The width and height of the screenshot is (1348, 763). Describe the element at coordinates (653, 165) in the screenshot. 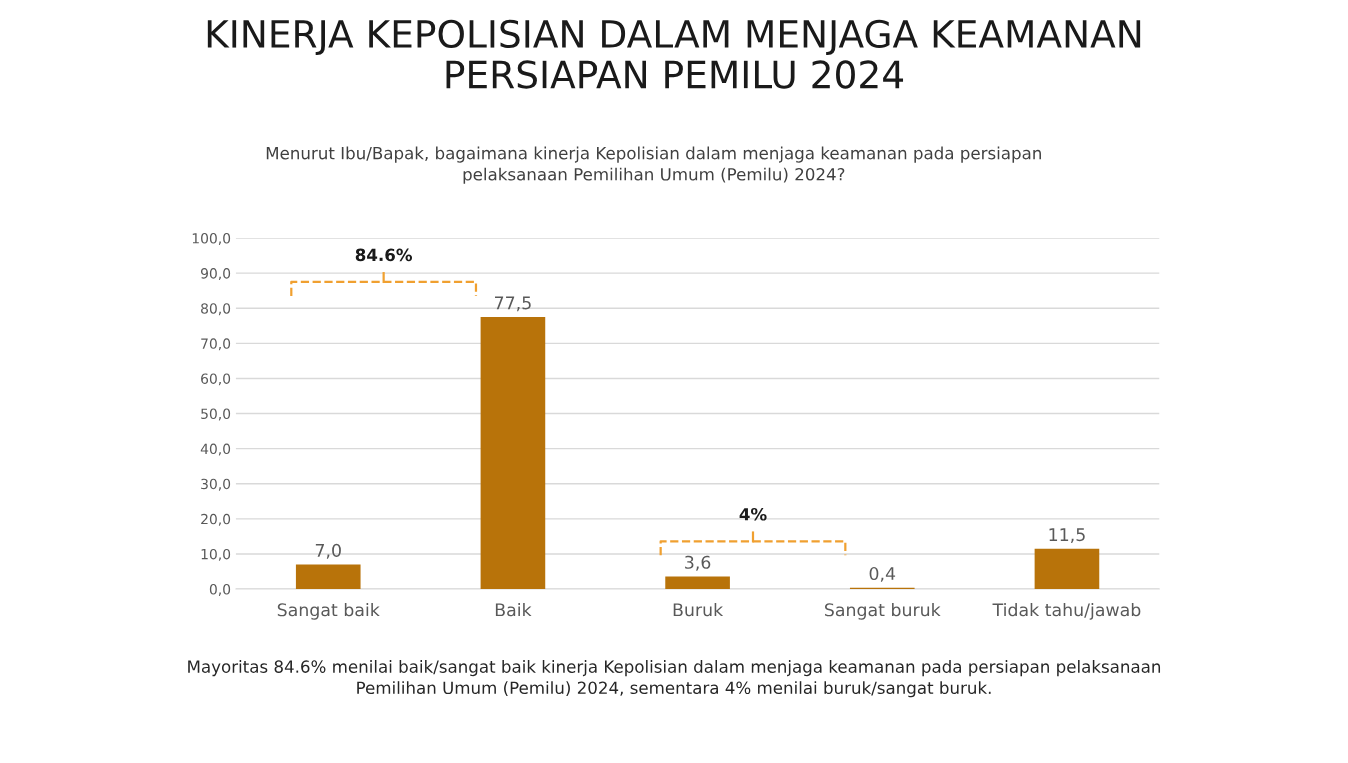

I see `chart-subtitle: Menurut Ibu/Bapak, bagaimana kinerja Kepolisian dalam menjaga keamanan pada persiapan pelaksanaan Pemilihan Umum (Pemilu) 2024?` at that location.